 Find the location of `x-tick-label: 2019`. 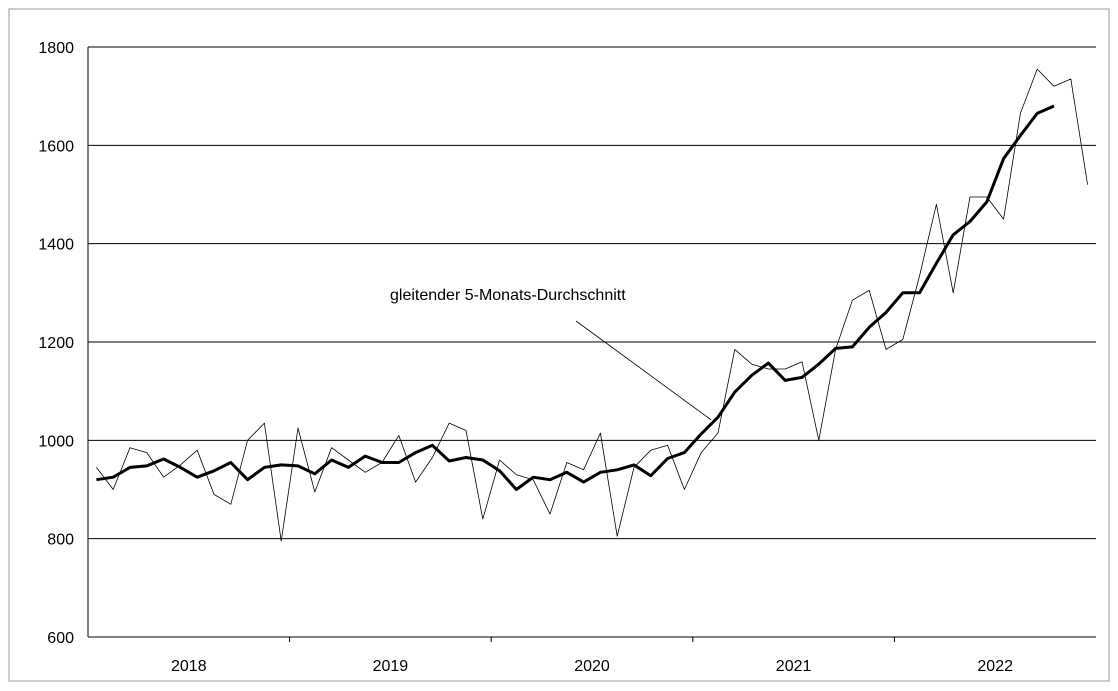

x-tick-label: 2019 is located at coordinates (391, 666).